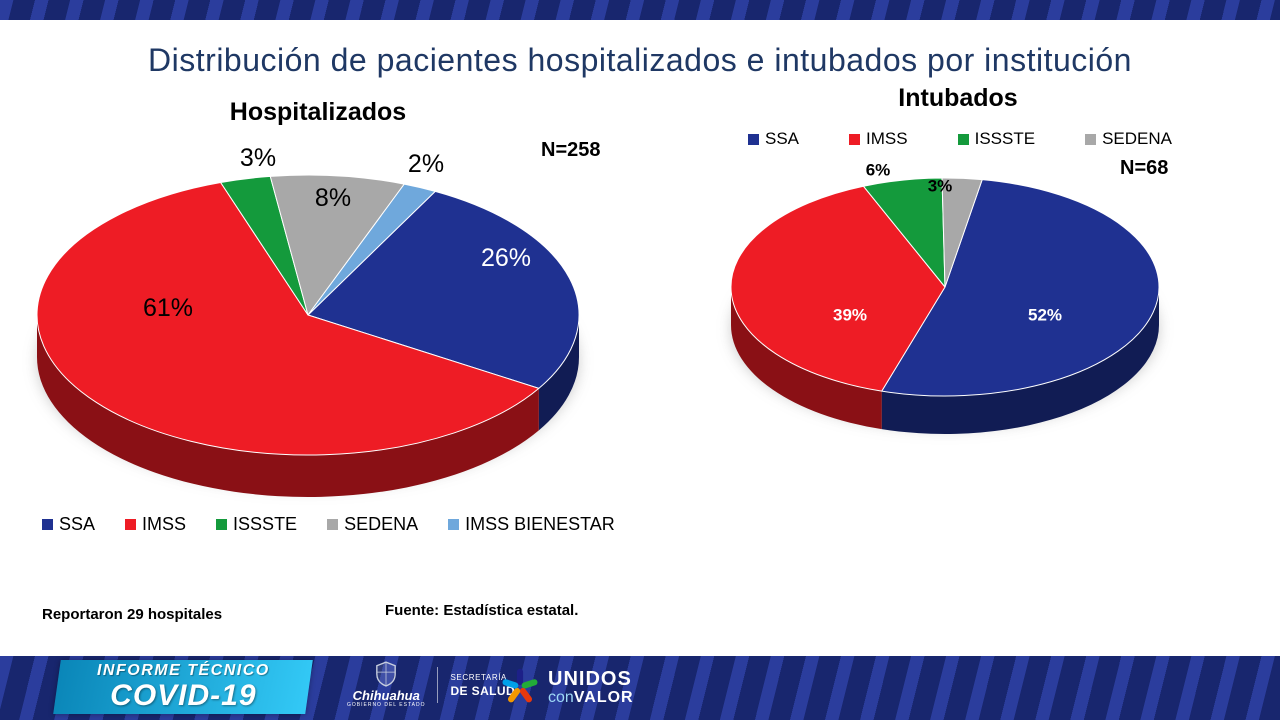 The height and width of the screenshot is (720, 1280). What do you see at coordinates (318, 112) in the screenshot?
I see `hospitalizados-title: Hospitalizados` at bounding box center [318, 112].